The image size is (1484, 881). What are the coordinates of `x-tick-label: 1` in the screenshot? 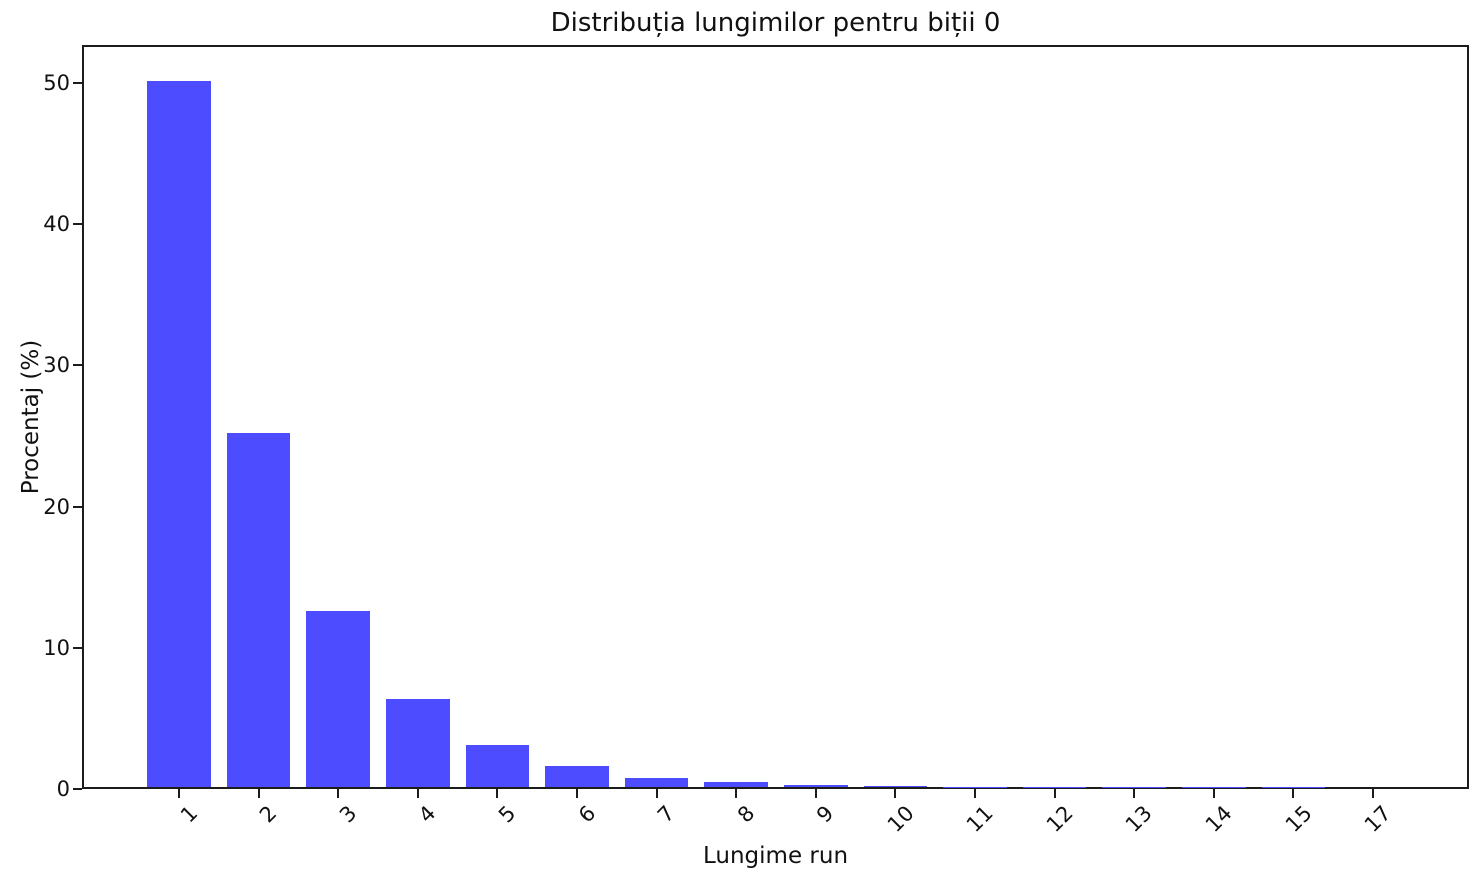 It's located at (188, 814).